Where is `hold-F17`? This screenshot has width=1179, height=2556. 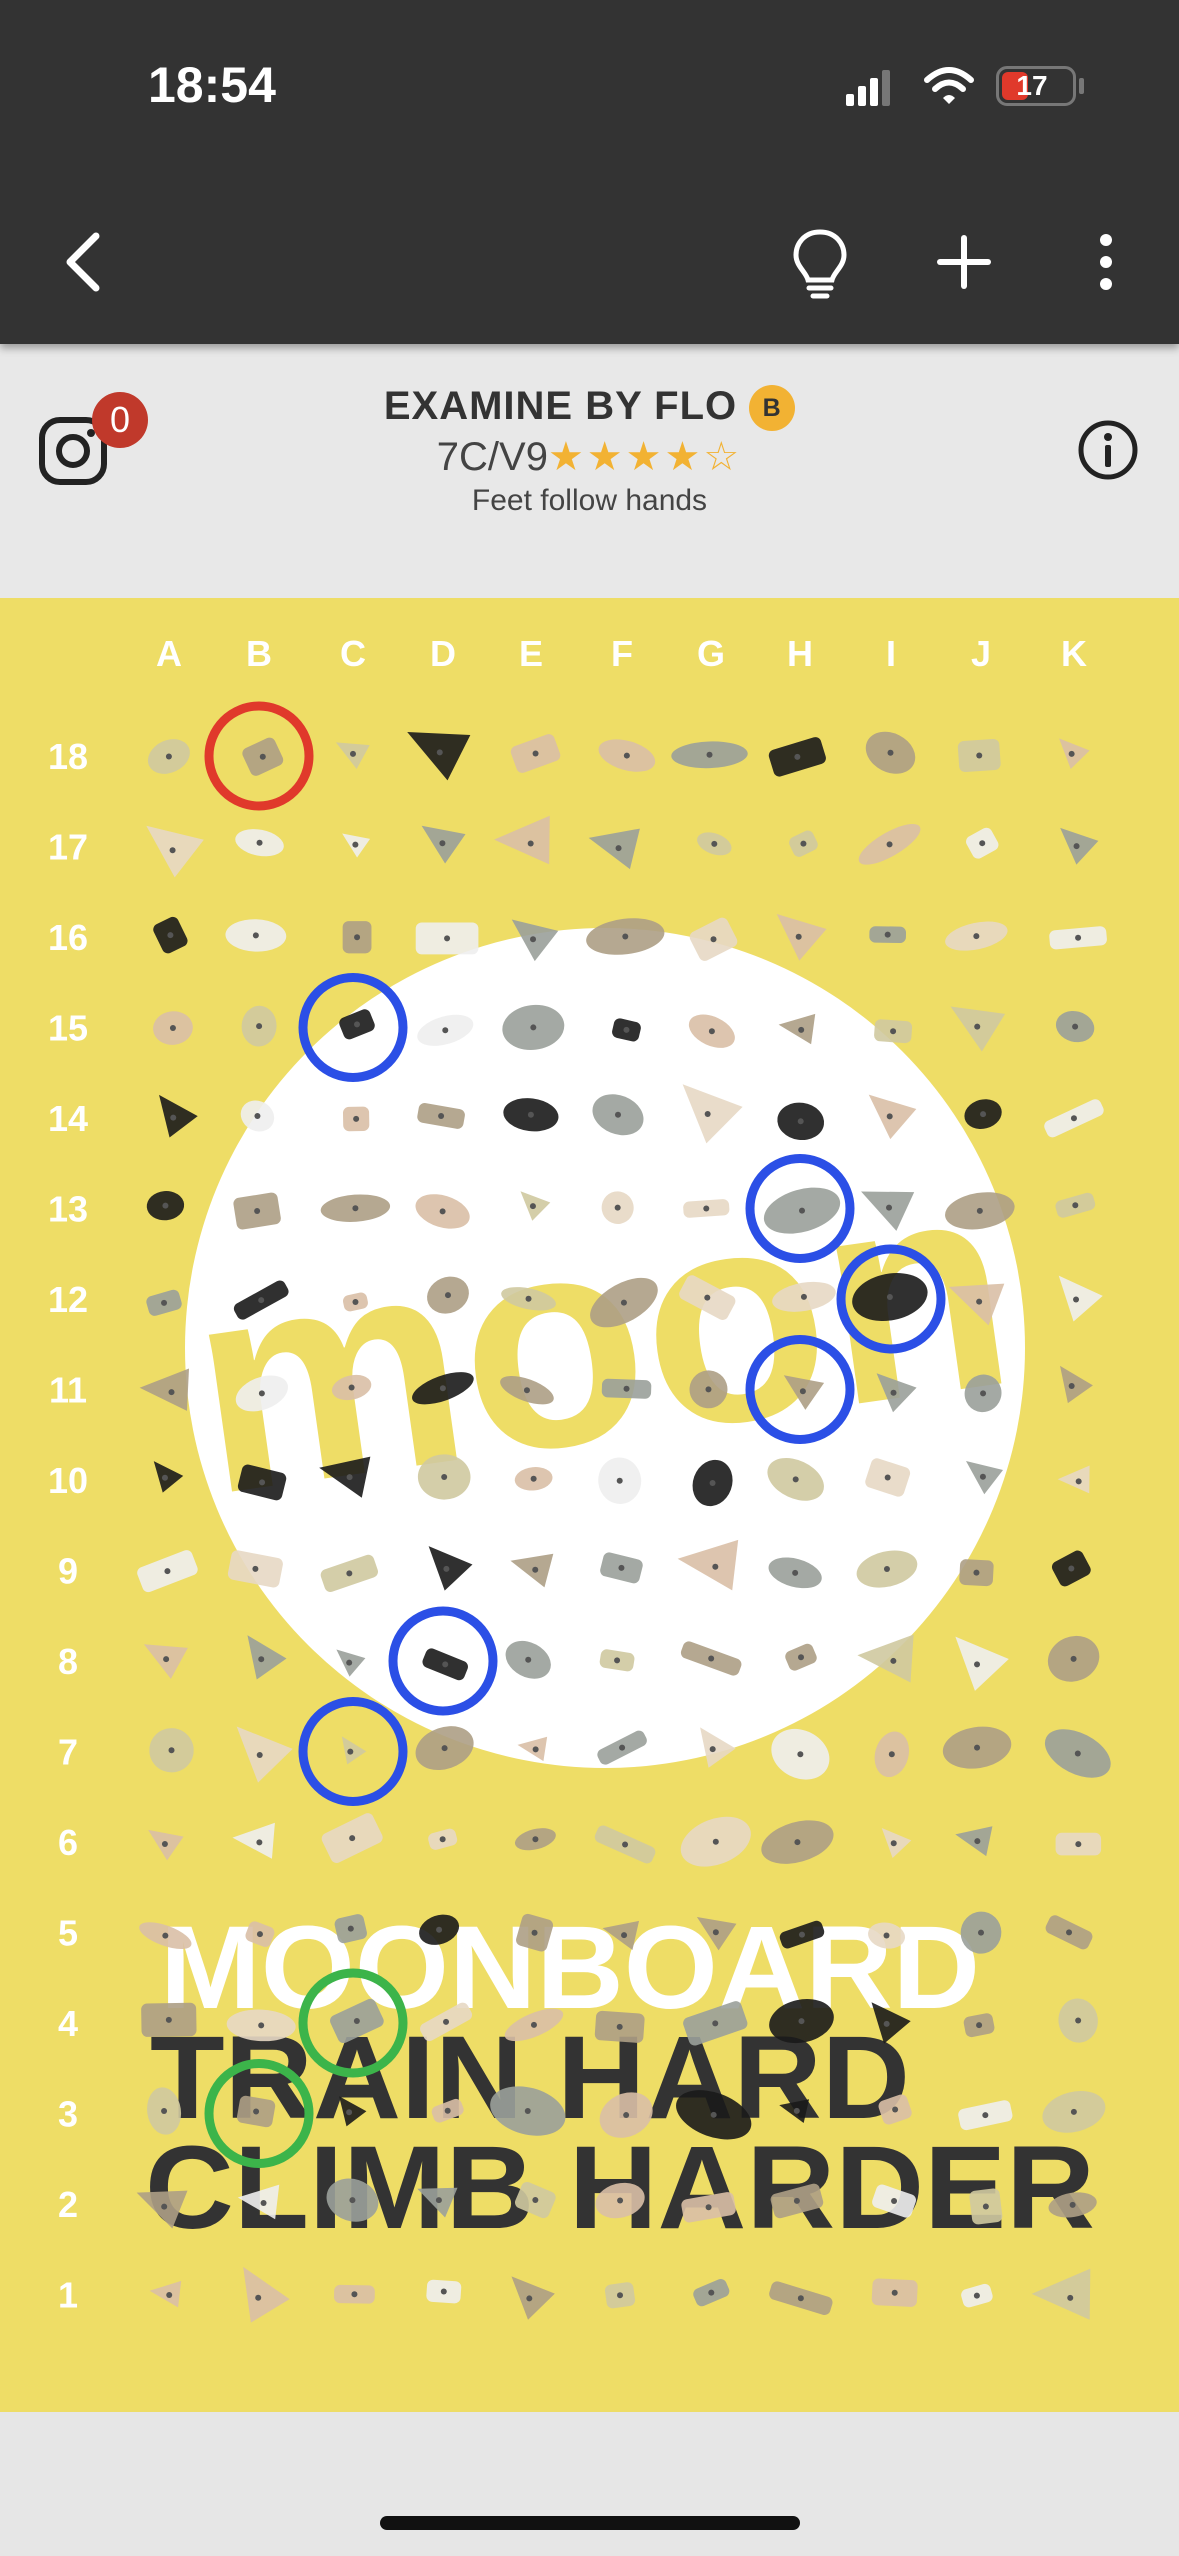
hold-F17 is located at coordinates (619, 851).